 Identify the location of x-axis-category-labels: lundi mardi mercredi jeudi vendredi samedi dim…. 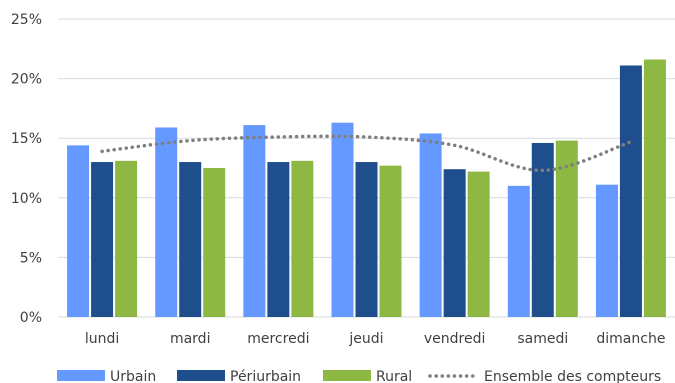
(375, 339).